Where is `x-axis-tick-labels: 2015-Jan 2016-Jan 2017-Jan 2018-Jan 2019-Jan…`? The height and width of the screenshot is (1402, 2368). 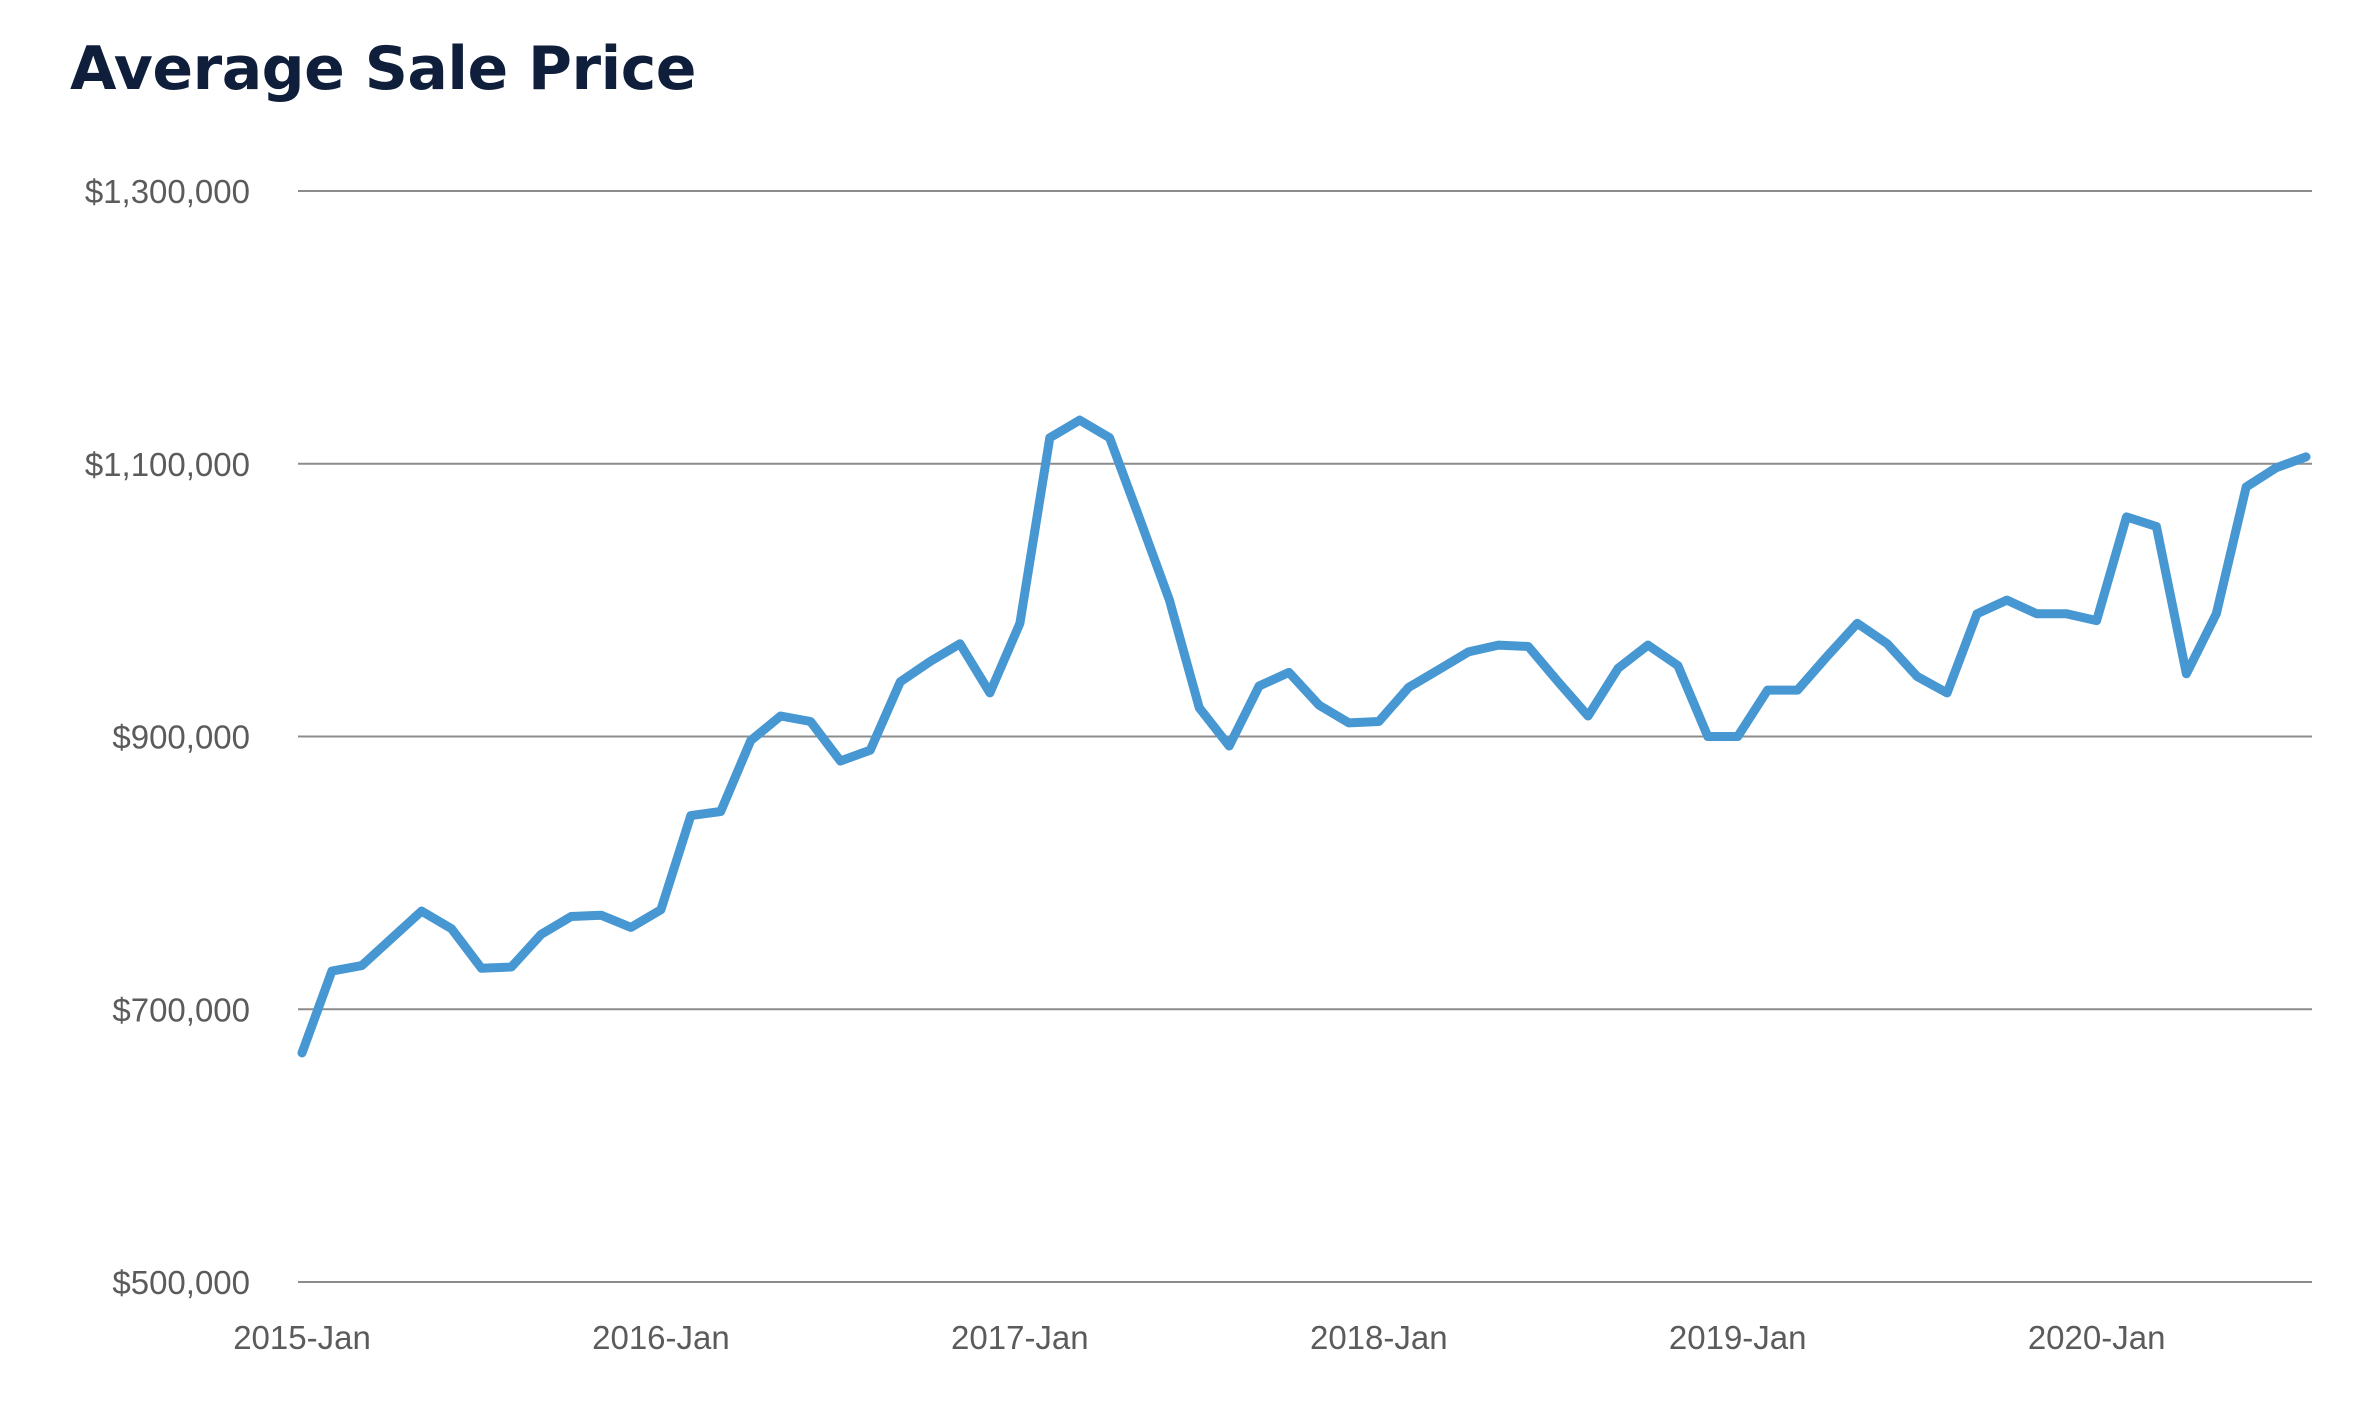
x-axis-tick-labels: 2015-Jan 2016-Jan 2017-Jan 2018-Jan 2019-Jan… is located at coordinates (1199, 1337).